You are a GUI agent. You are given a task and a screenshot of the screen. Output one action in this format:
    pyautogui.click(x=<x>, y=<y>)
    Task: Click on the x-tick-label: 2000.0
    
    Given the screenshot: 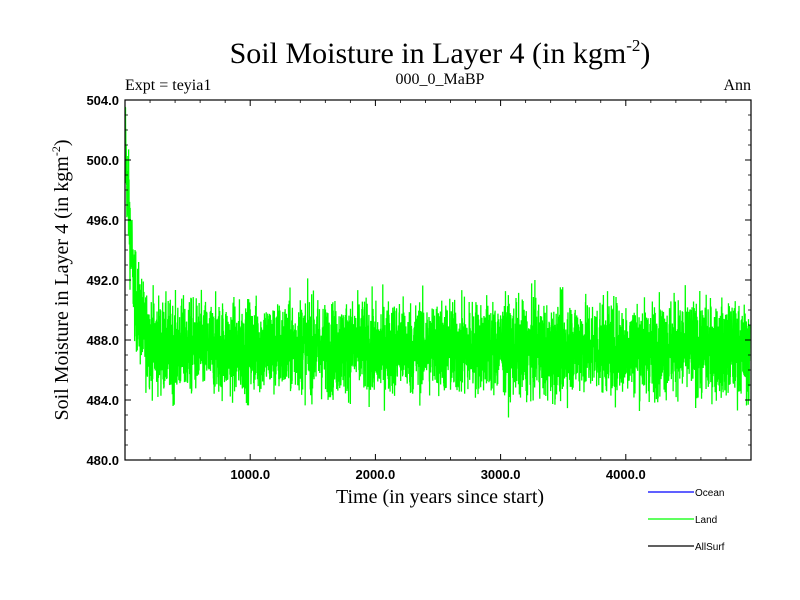 What is the action you would take?
    pyautogui.click(x=376, y=474)
    